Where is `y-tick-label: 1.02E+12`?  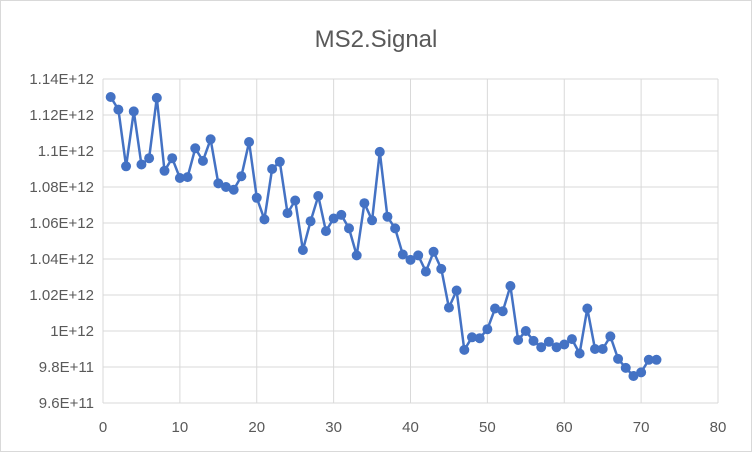
y-tick-label: 1.02E+12 is located at coordinates (61, 295).